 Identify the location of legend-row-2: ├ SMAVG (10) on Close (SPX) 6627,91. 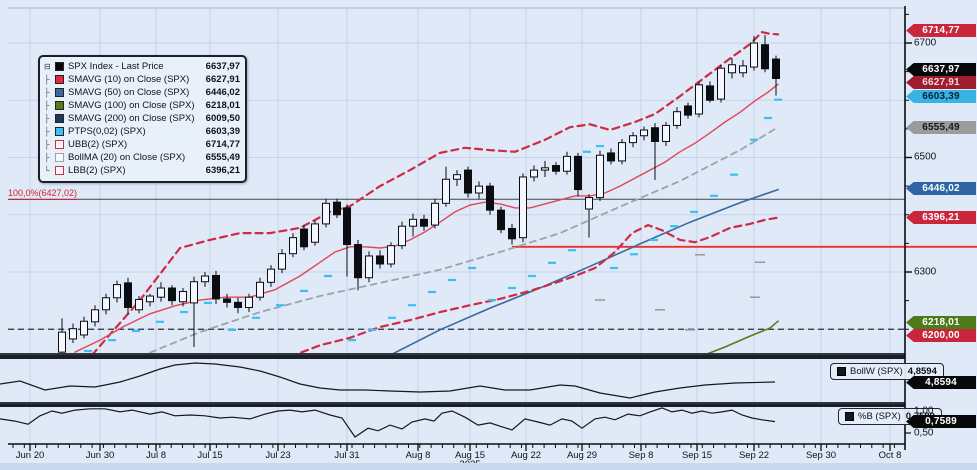
(142, 79).